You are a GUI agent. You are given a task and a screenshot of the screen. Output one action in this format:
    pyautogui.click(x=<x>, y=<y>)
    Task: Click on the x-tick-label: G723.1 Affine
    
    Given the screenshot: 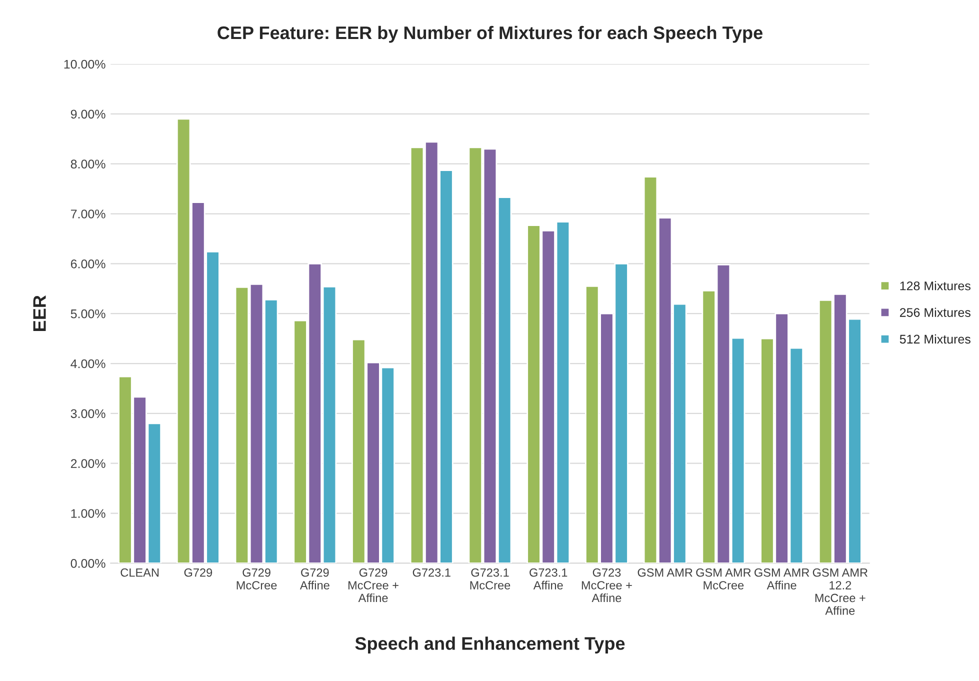 What is the action you would take?
    pyautogui.click(x=549, y=579)
    